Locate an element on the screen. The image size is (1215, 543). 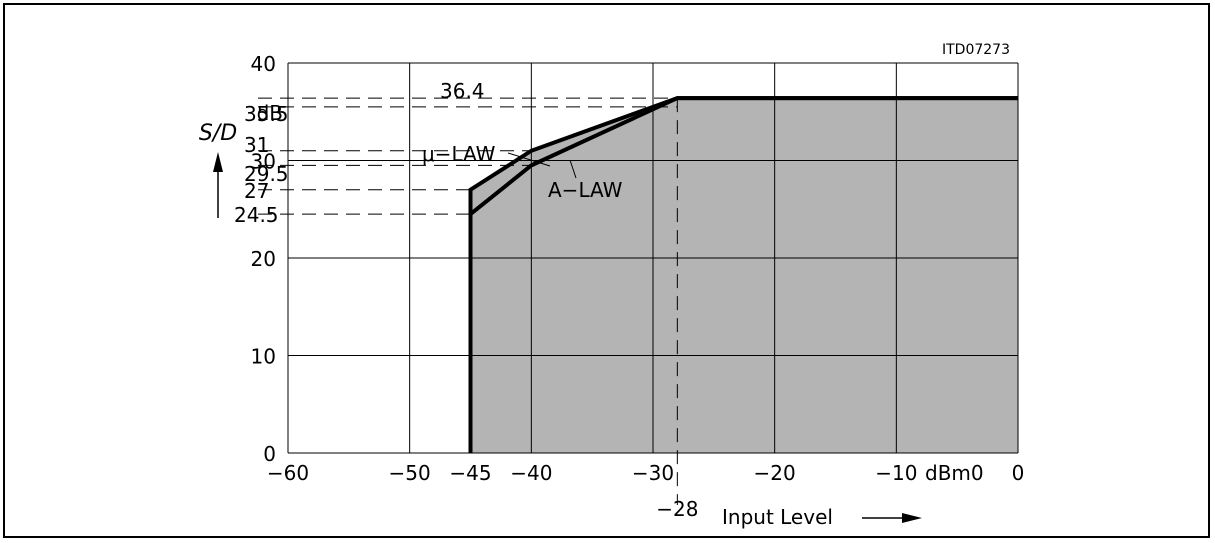
y-tick-label: 10 is located at coordinates (263, 357).